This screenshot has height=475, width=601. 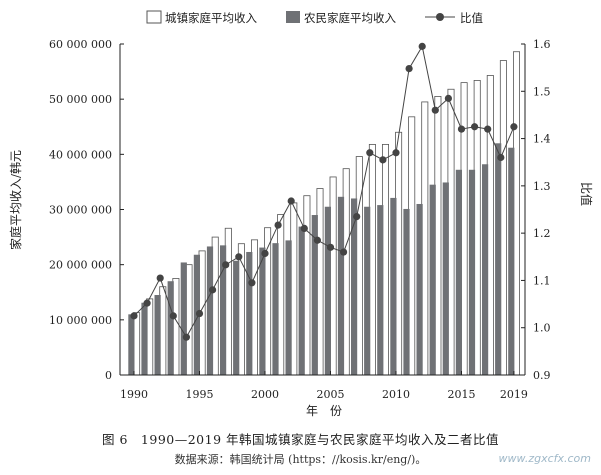 I want to click on x-tick-label: 1995, so click(x=200, y=394).